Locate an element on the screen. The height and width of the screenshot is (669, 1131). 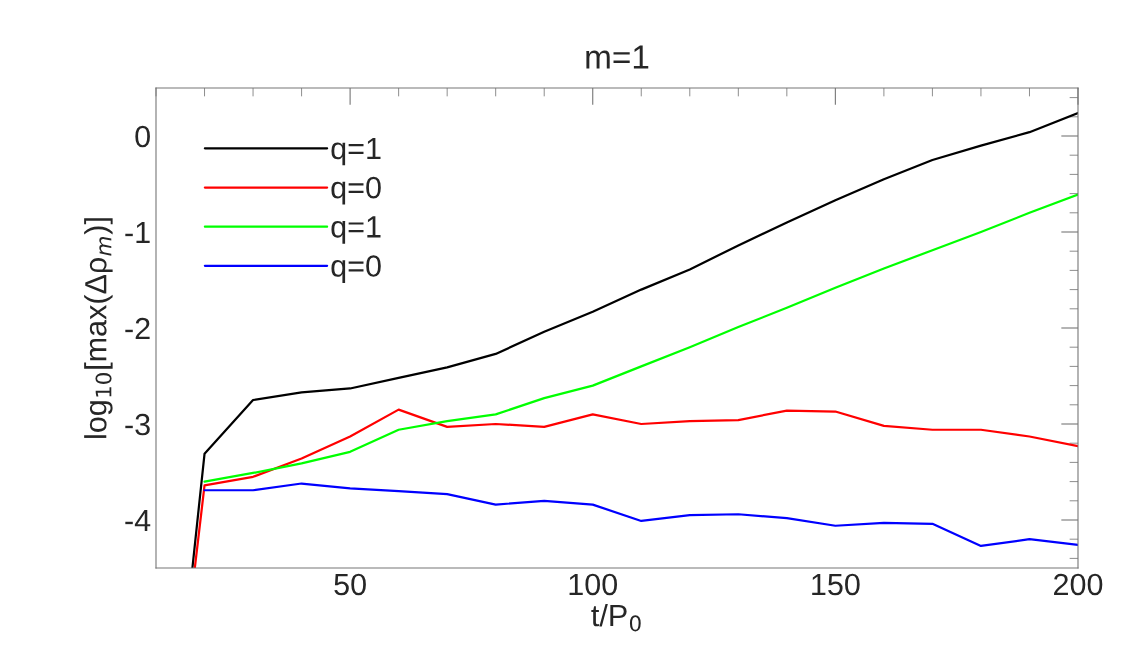
x-tick-label: 150 is located at coordinates (836, 584).